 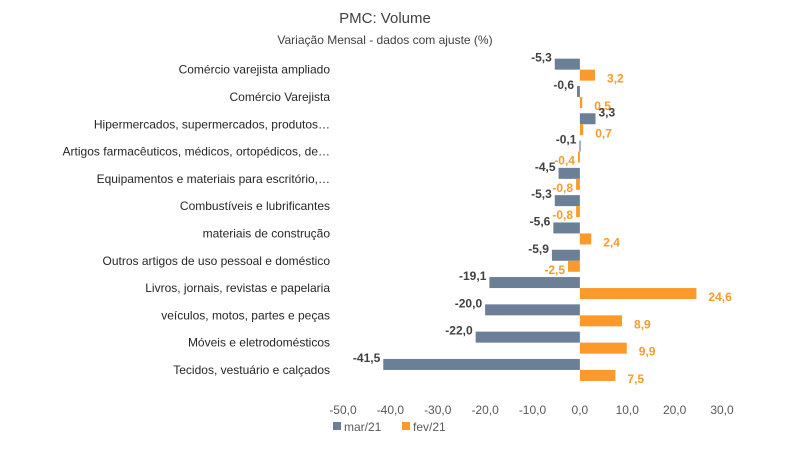 I want to click on x-tick-label: -40,0, so click(x=391, y=410).